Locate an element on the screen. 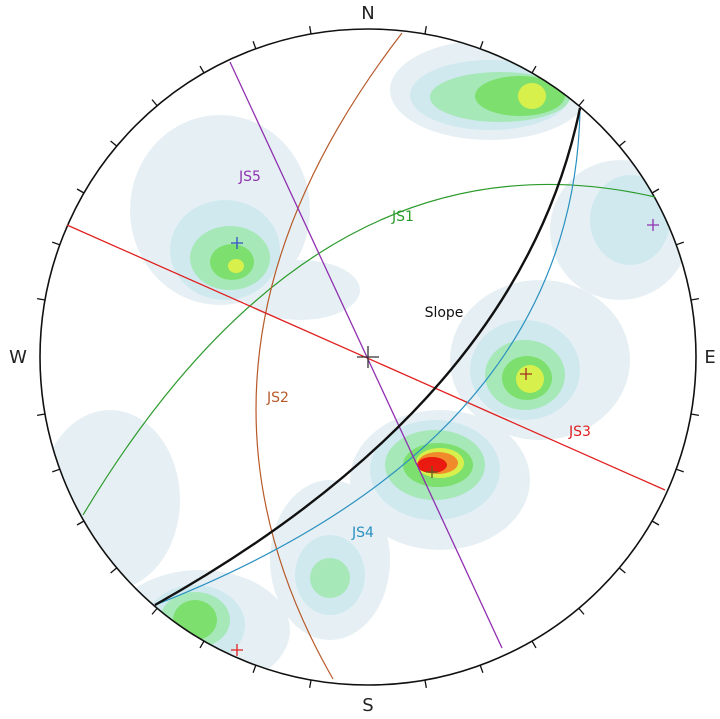 This screenshot has height=719, width=720. js4-label: JS4 is located at coordinates (362, 533).